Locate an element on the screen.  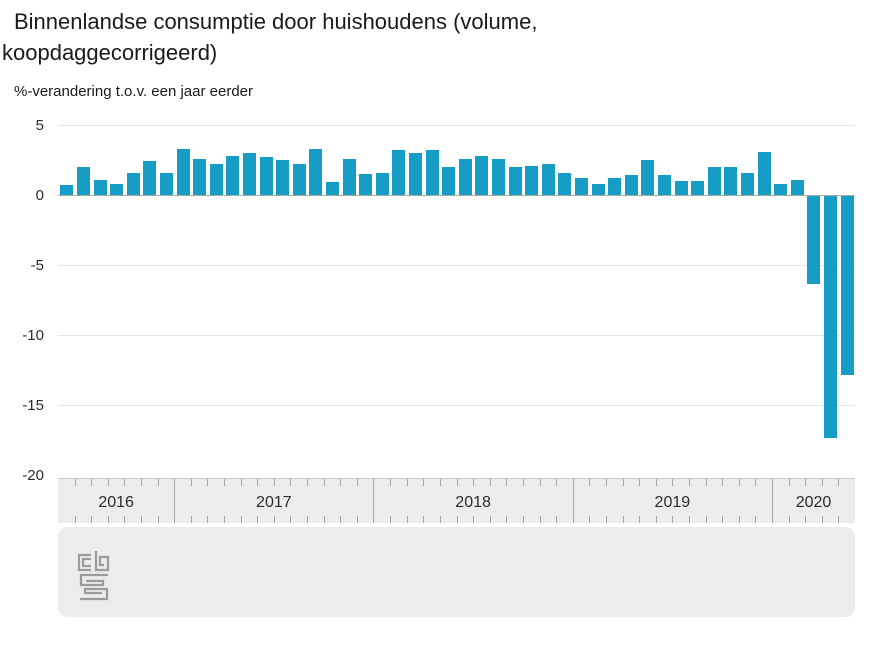
footer-panel is located at coordinates (456, 572).